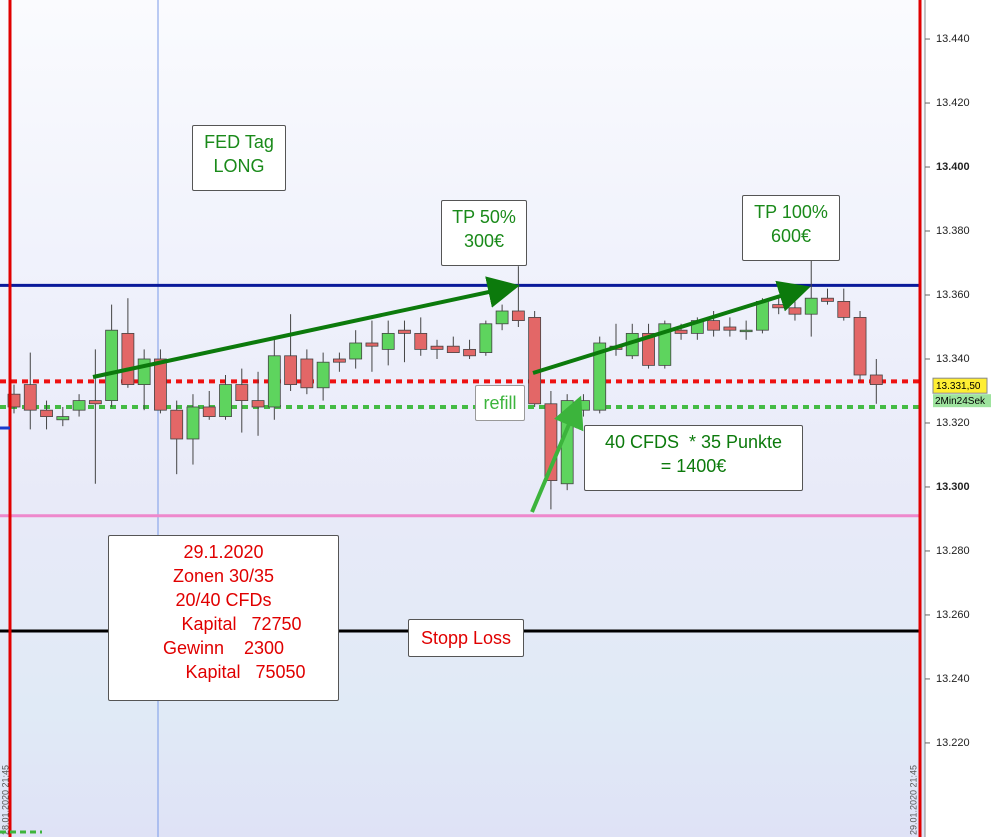 The width and height of the screenshot is (997, 837). I want to click on y-tick-label: 13.420, so click(953, 103).